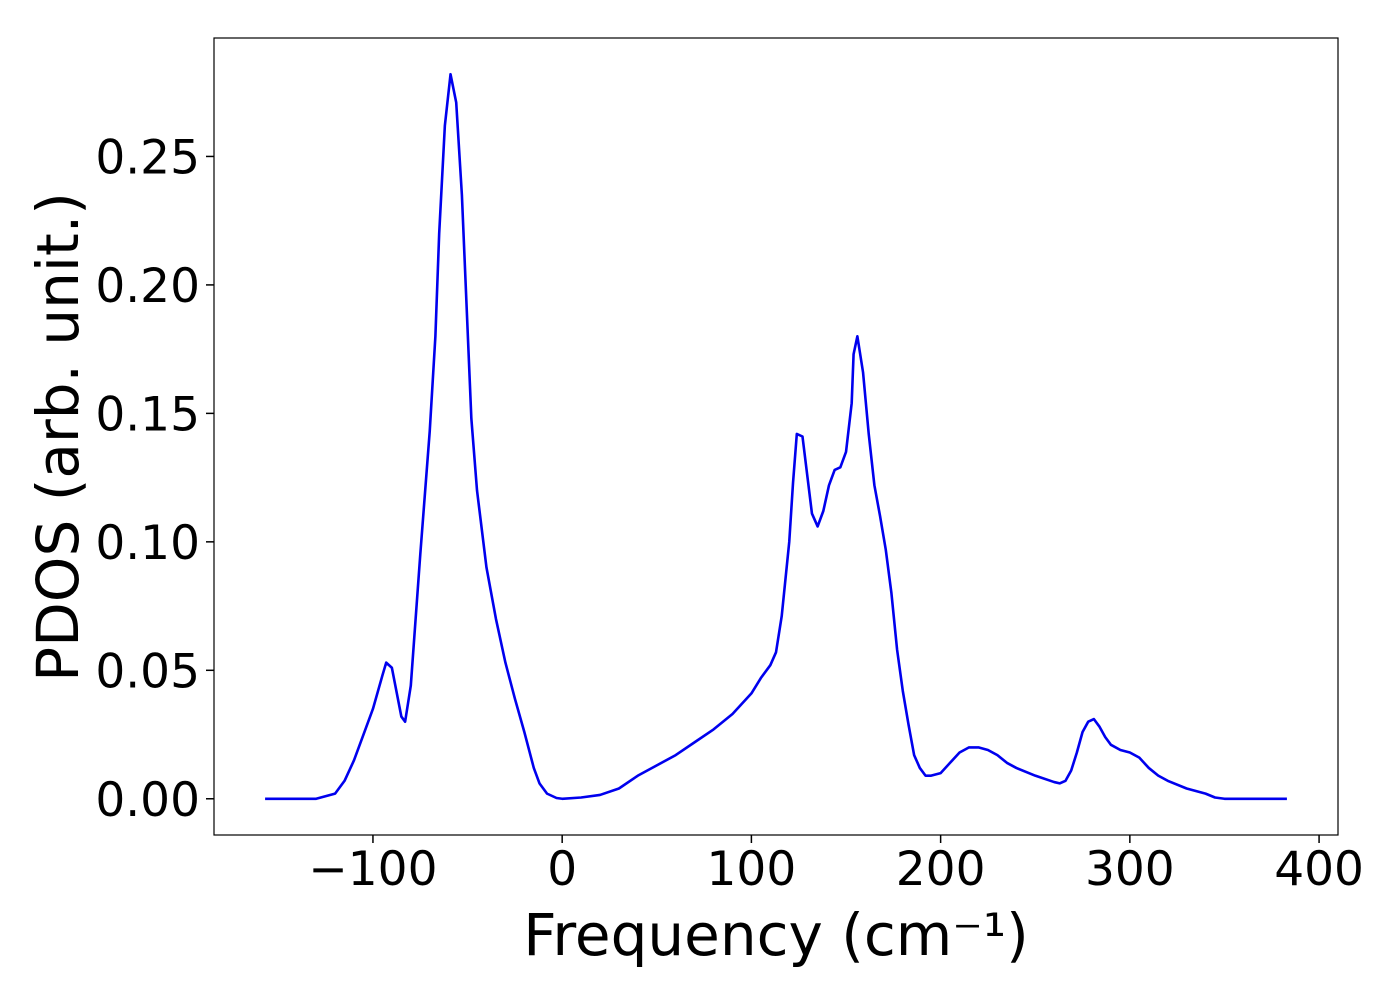  Describe the element at coordinates (372, 869) in the screenshot. I see `x-tick-label: −100` at that location.